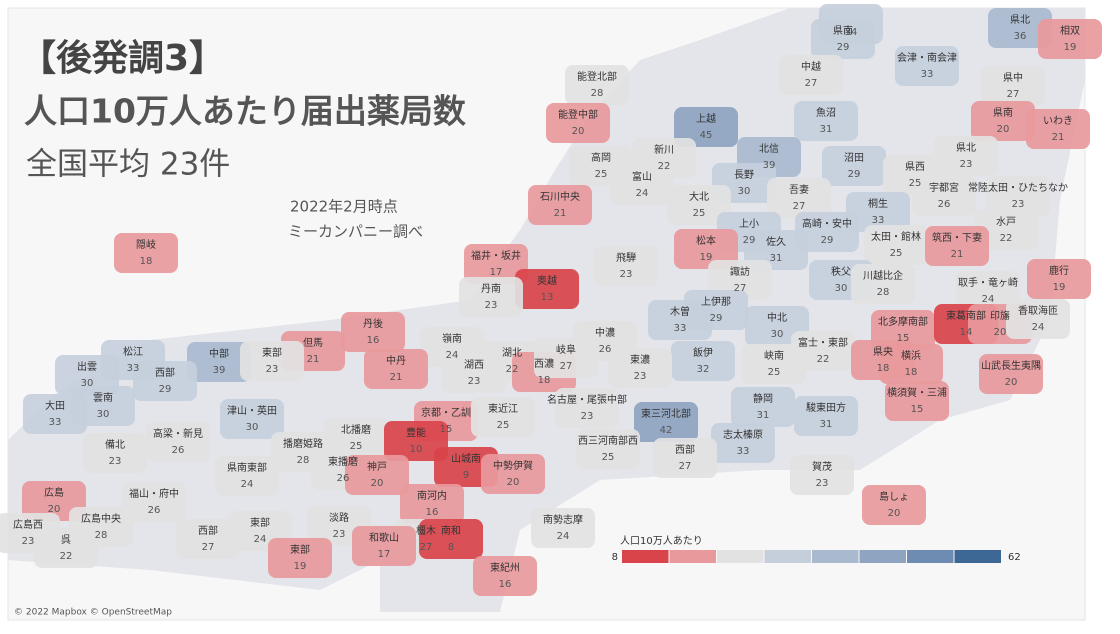 The height and width of the screenshot is (634, 1120). I want to click on region-name: 隠岐, so click(146, 244).